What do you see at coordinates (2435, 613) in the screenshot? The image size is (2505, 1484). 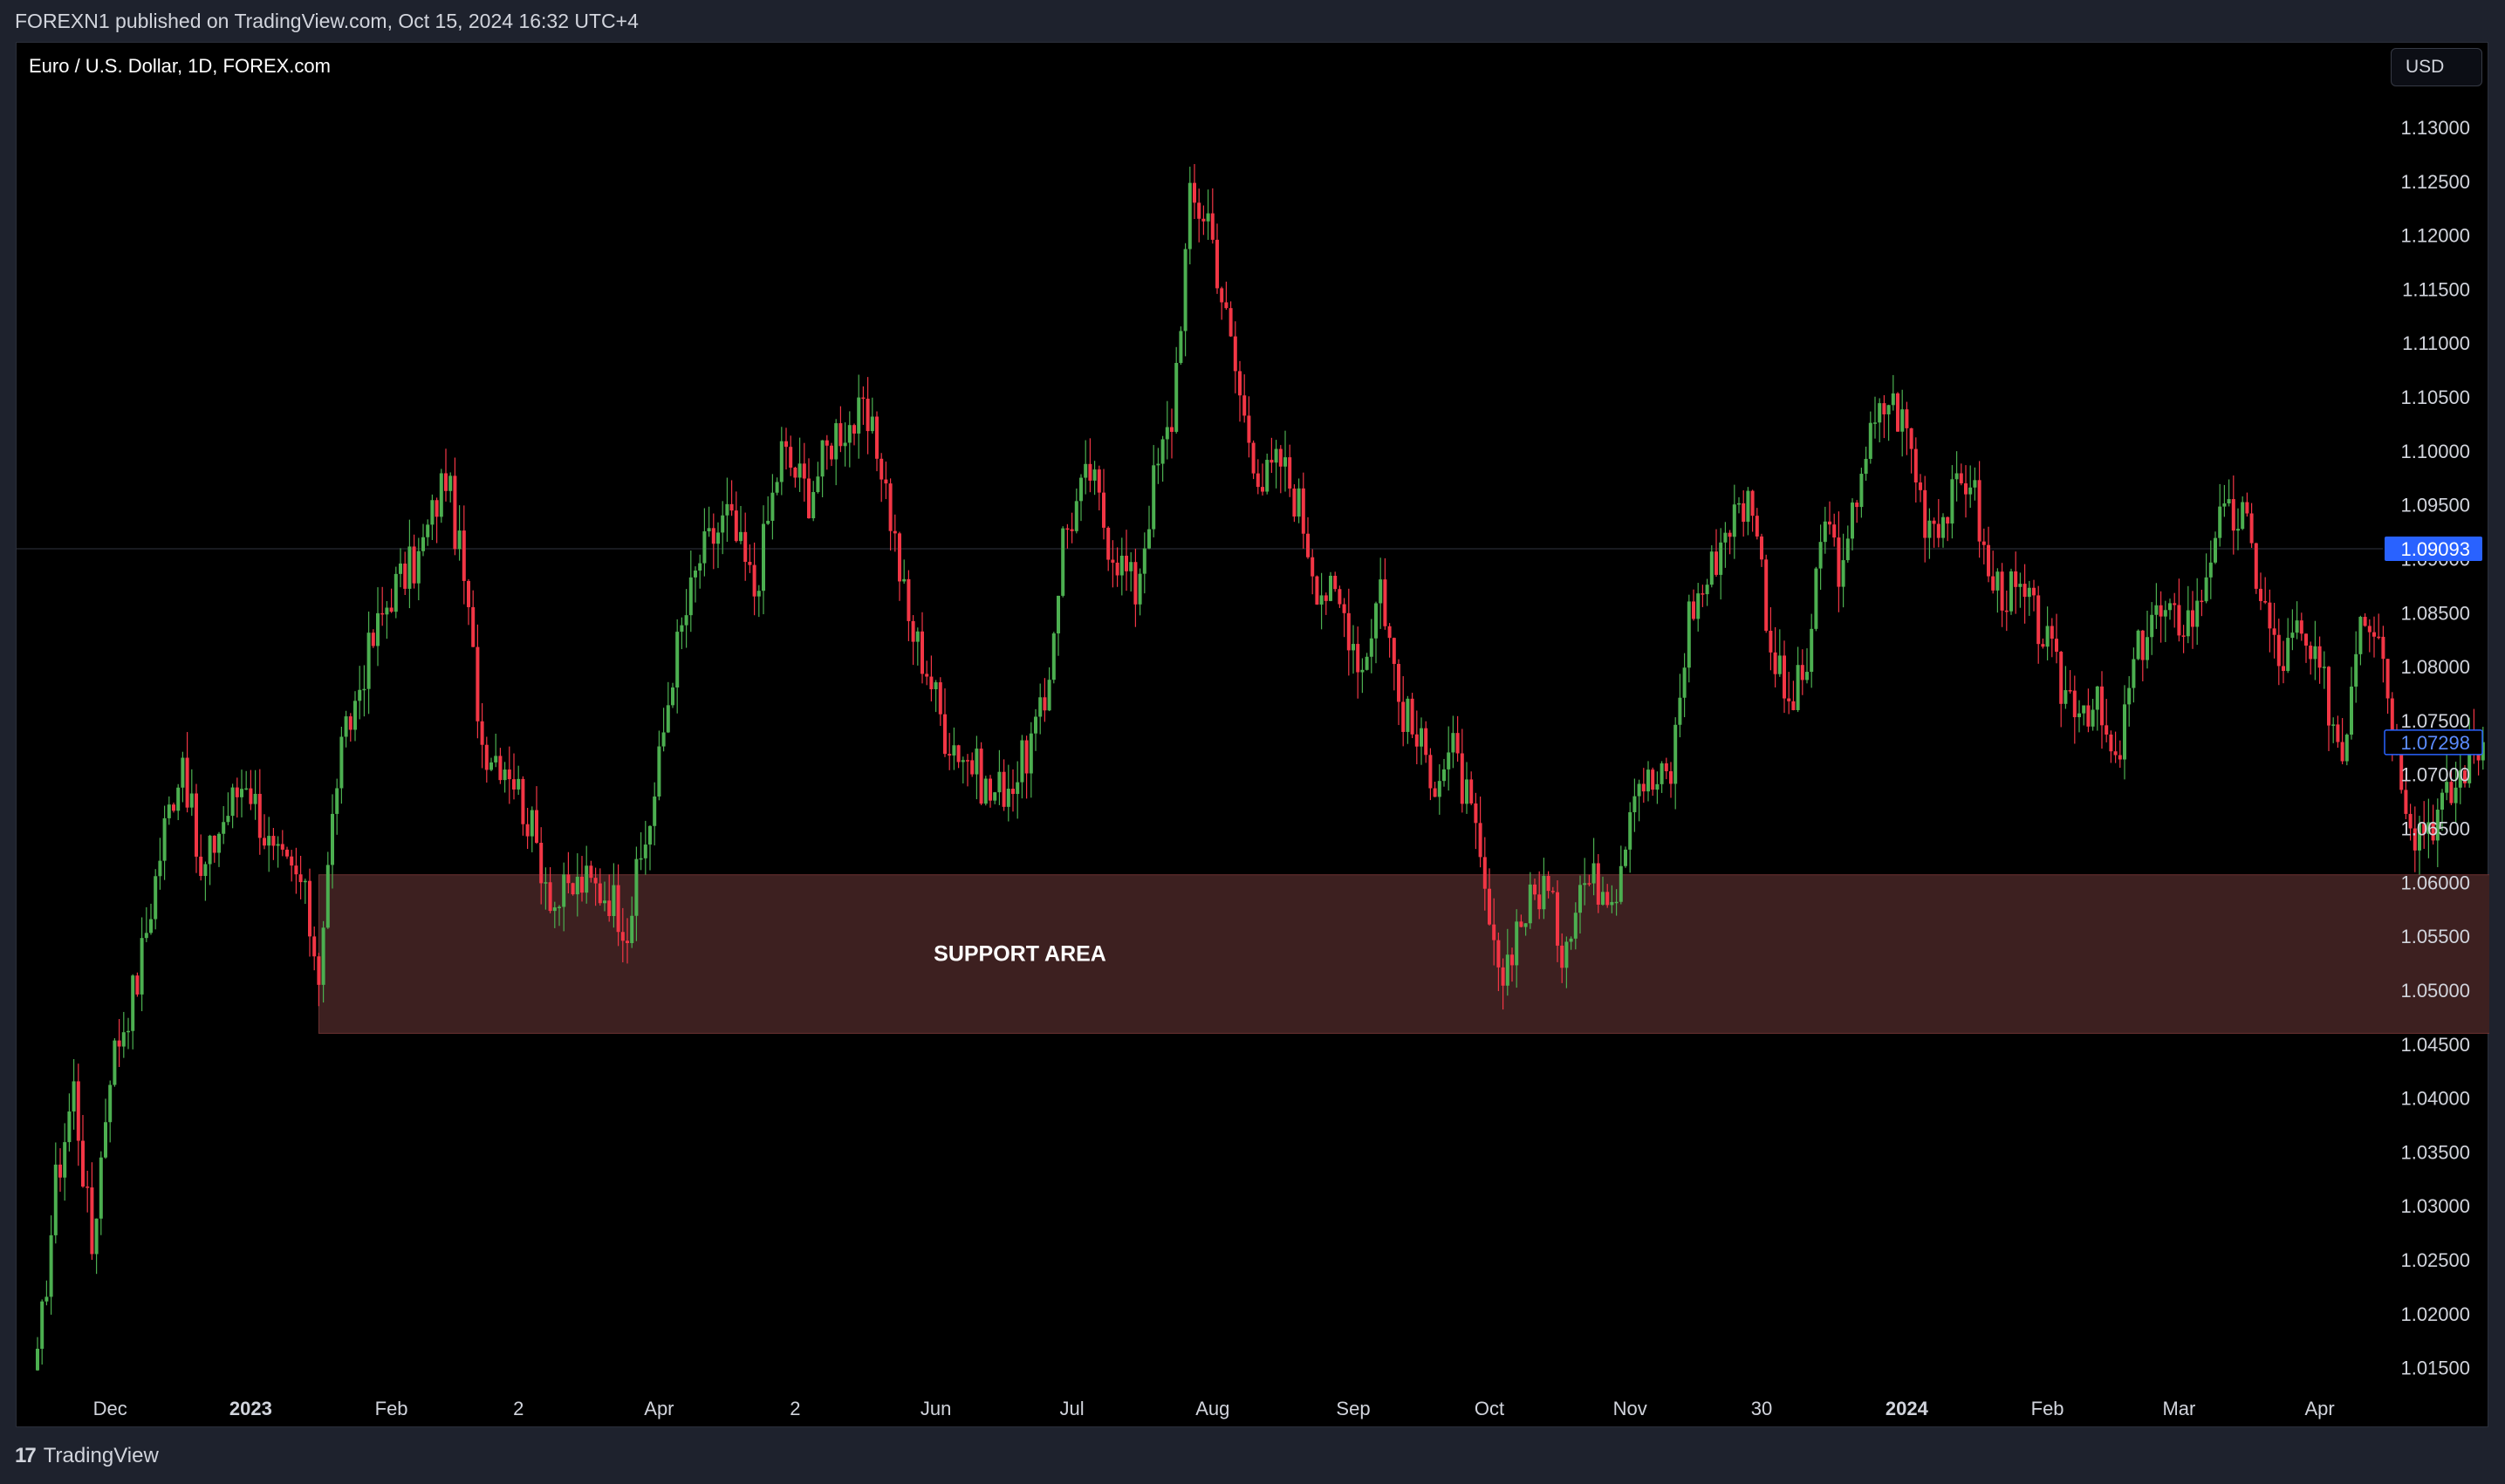 I see `y-tick-label: 1.08500` at bounding box center [2435, 613].